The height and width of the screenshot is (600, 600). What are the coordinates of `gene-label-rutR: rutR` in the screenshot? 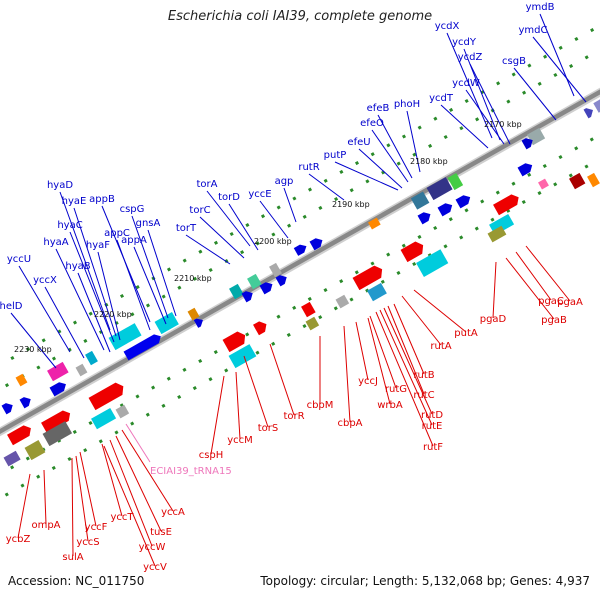 It's located at (308, 167).